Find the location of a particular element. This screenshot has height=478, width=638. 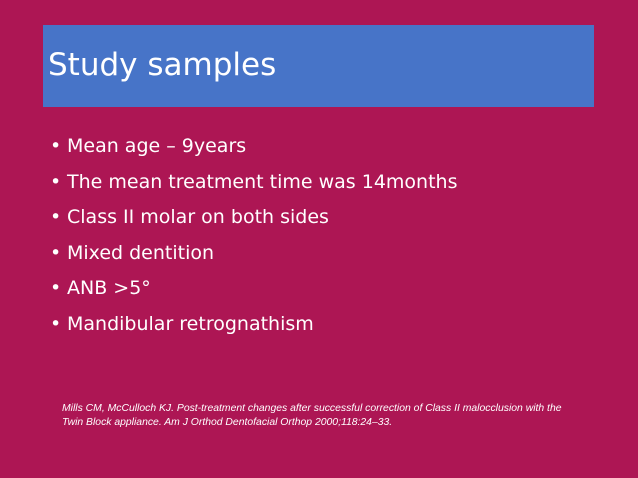

bullet-item: • ANB >5° is located at coordinates (253, 289).